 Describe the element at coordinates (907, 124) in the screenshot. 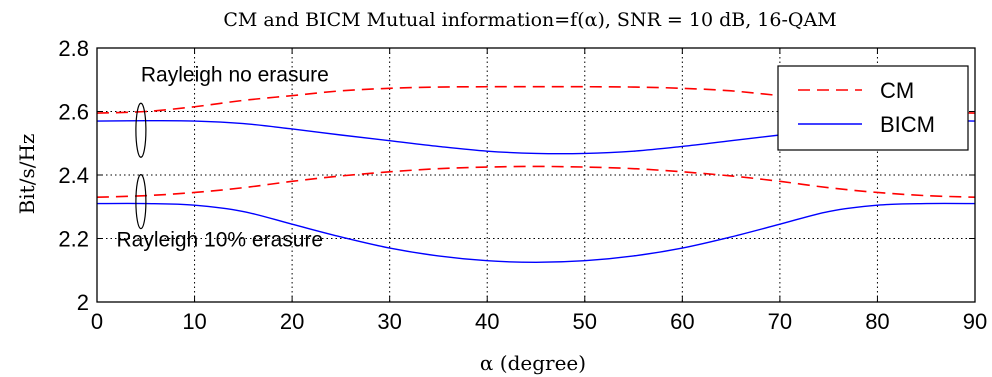

I see `legend-bicm-label: BICM` at that location.